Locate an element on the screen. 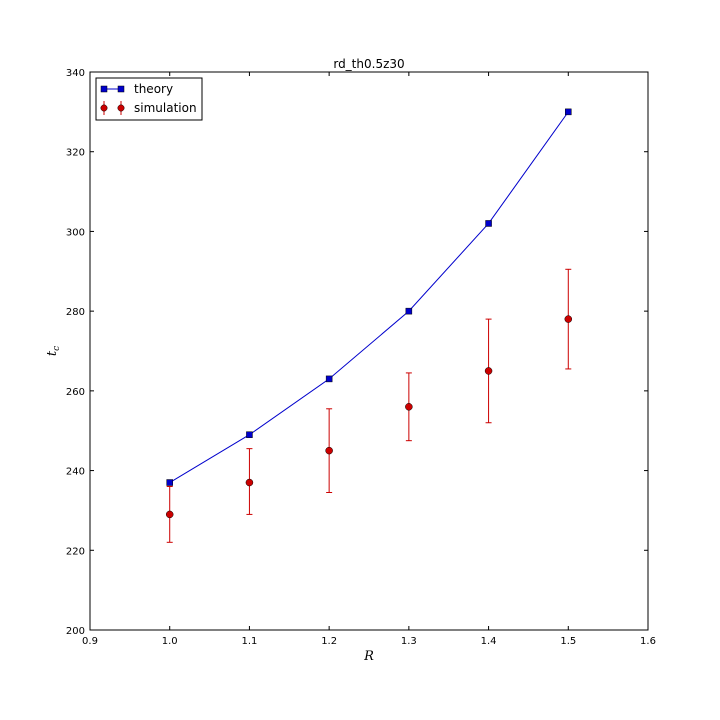 This screenshot has height=720, width=720. x-axis-label: R is located at coordinates (368, 656).